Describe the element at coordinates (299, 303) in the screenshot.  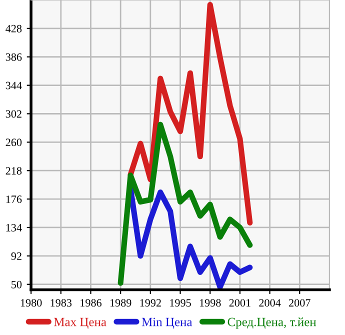
I see `x-tick-label: 2007` at that location.